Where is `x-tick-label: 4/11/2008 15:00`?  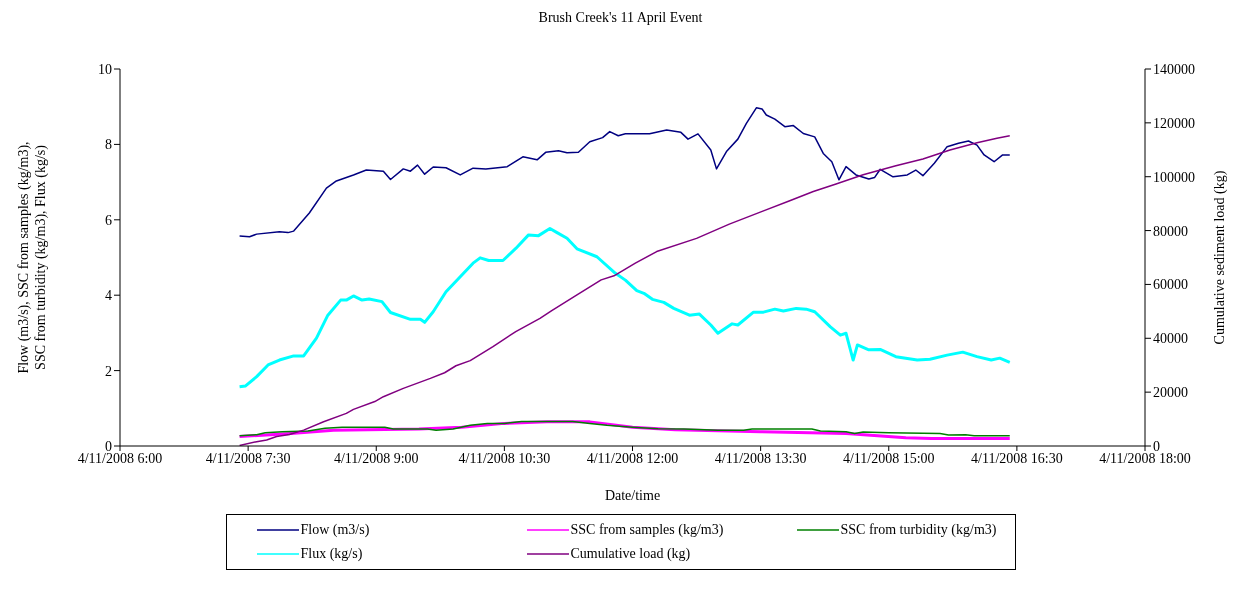 x-tick-label: 4/11/2008 15:00 is located at coordinates (888, 458).